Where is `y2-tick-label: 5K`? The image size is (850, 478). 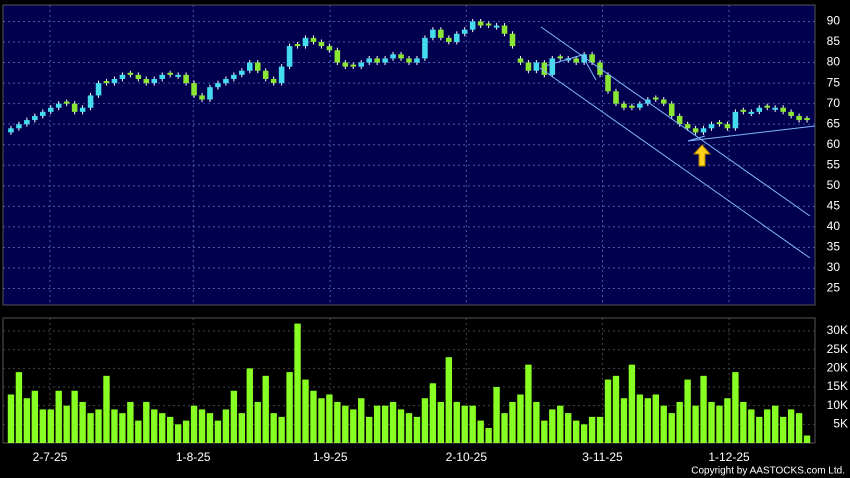 y2-tick-label: 5K is located at coordinates (840, 424).